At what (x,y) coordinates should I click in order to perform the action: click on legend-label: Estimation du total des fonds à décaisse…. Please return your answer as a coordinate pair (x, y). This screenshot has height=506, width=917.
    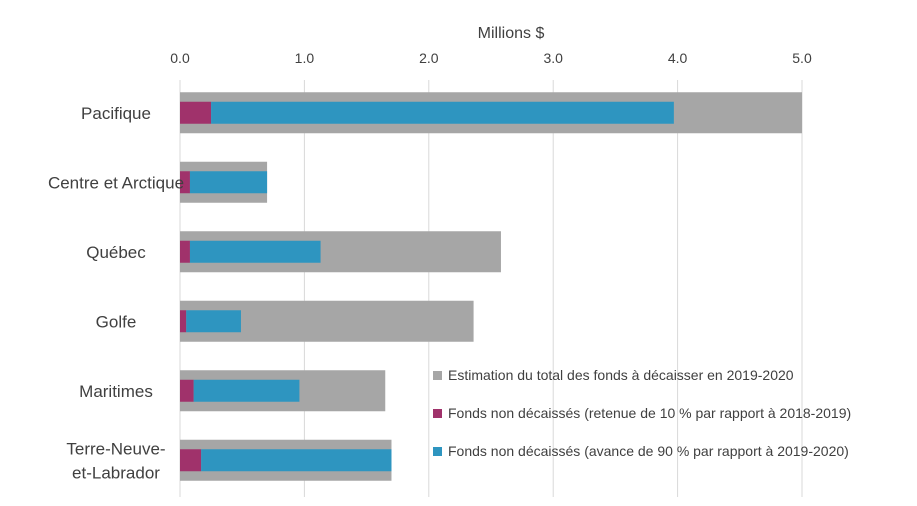
    Looking at the image, I should click on (621, 375).